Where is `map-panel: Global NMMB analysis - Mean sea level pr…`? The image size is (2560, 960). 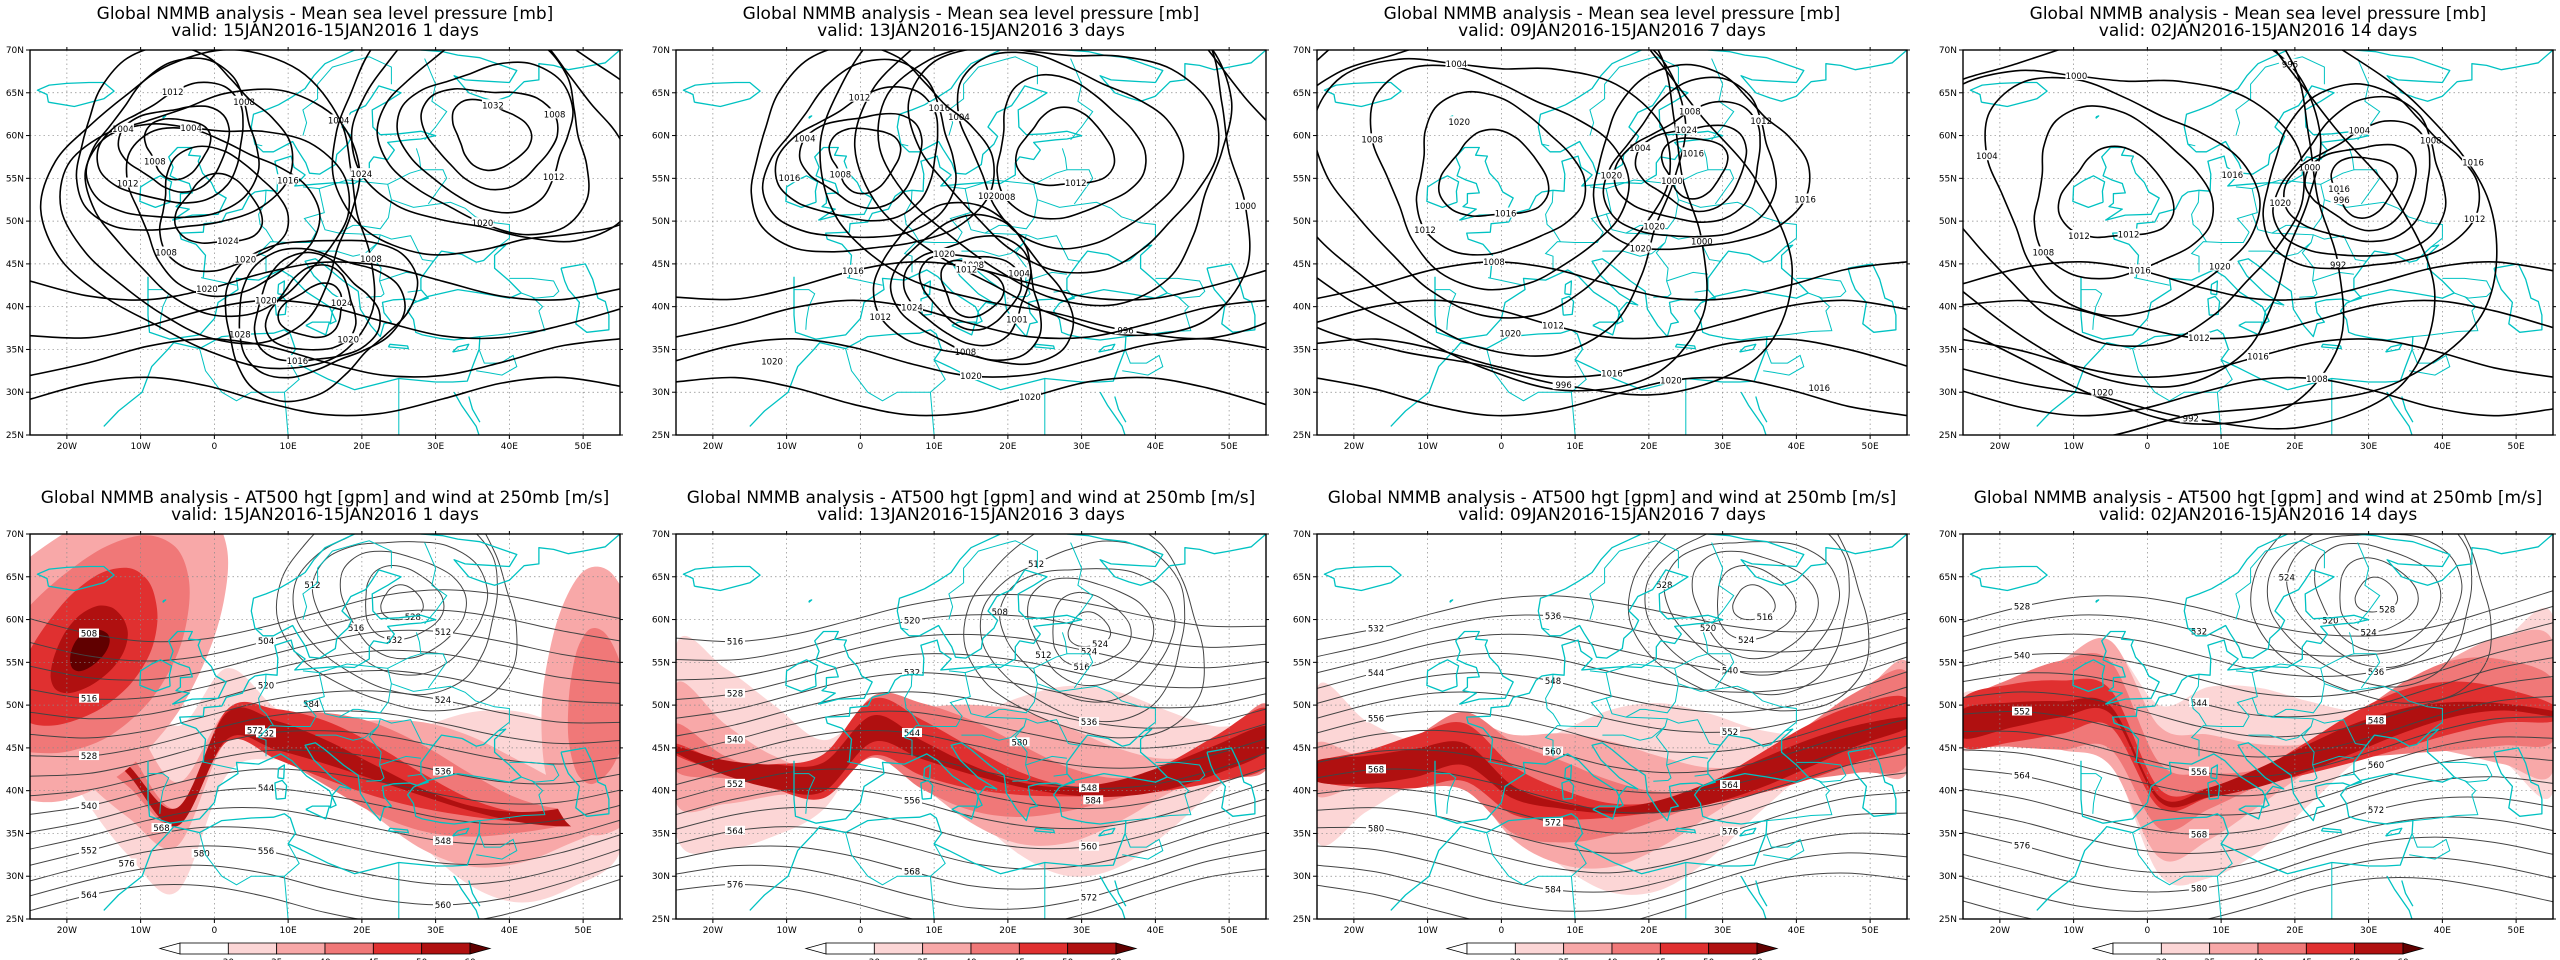 map-panel: Global NMMB analysis - Mean sea level pr… is located at coordinates (314, 228).